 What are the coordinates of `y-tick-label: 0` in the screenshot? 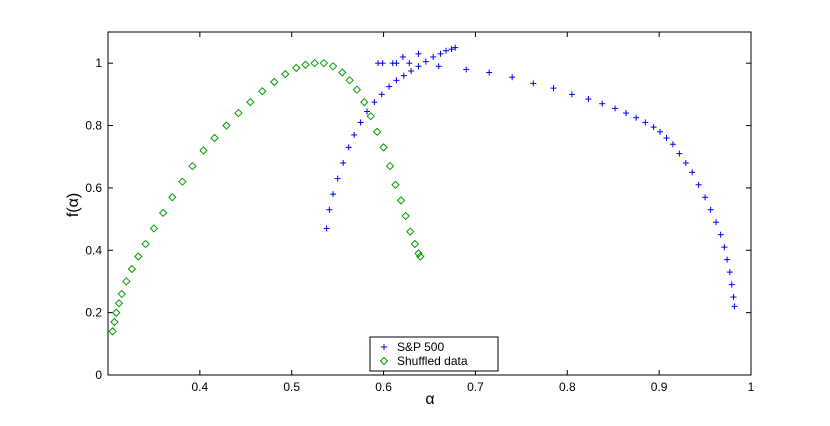 It's located at (98, 375).